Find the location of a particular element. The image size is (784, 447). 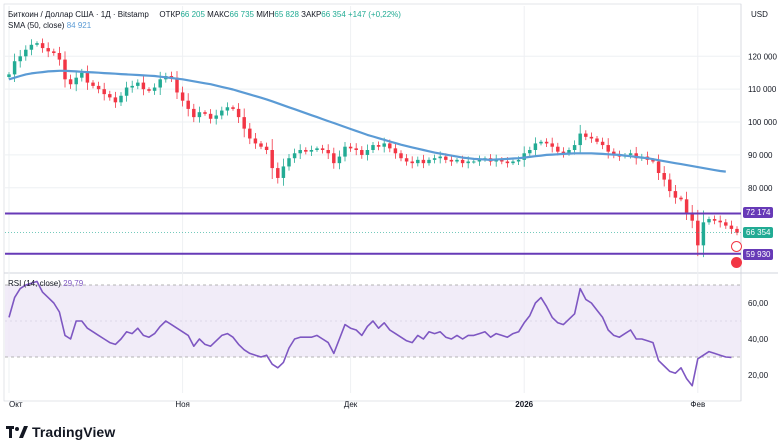

lightning-icon is located at coordinates (736, 246).